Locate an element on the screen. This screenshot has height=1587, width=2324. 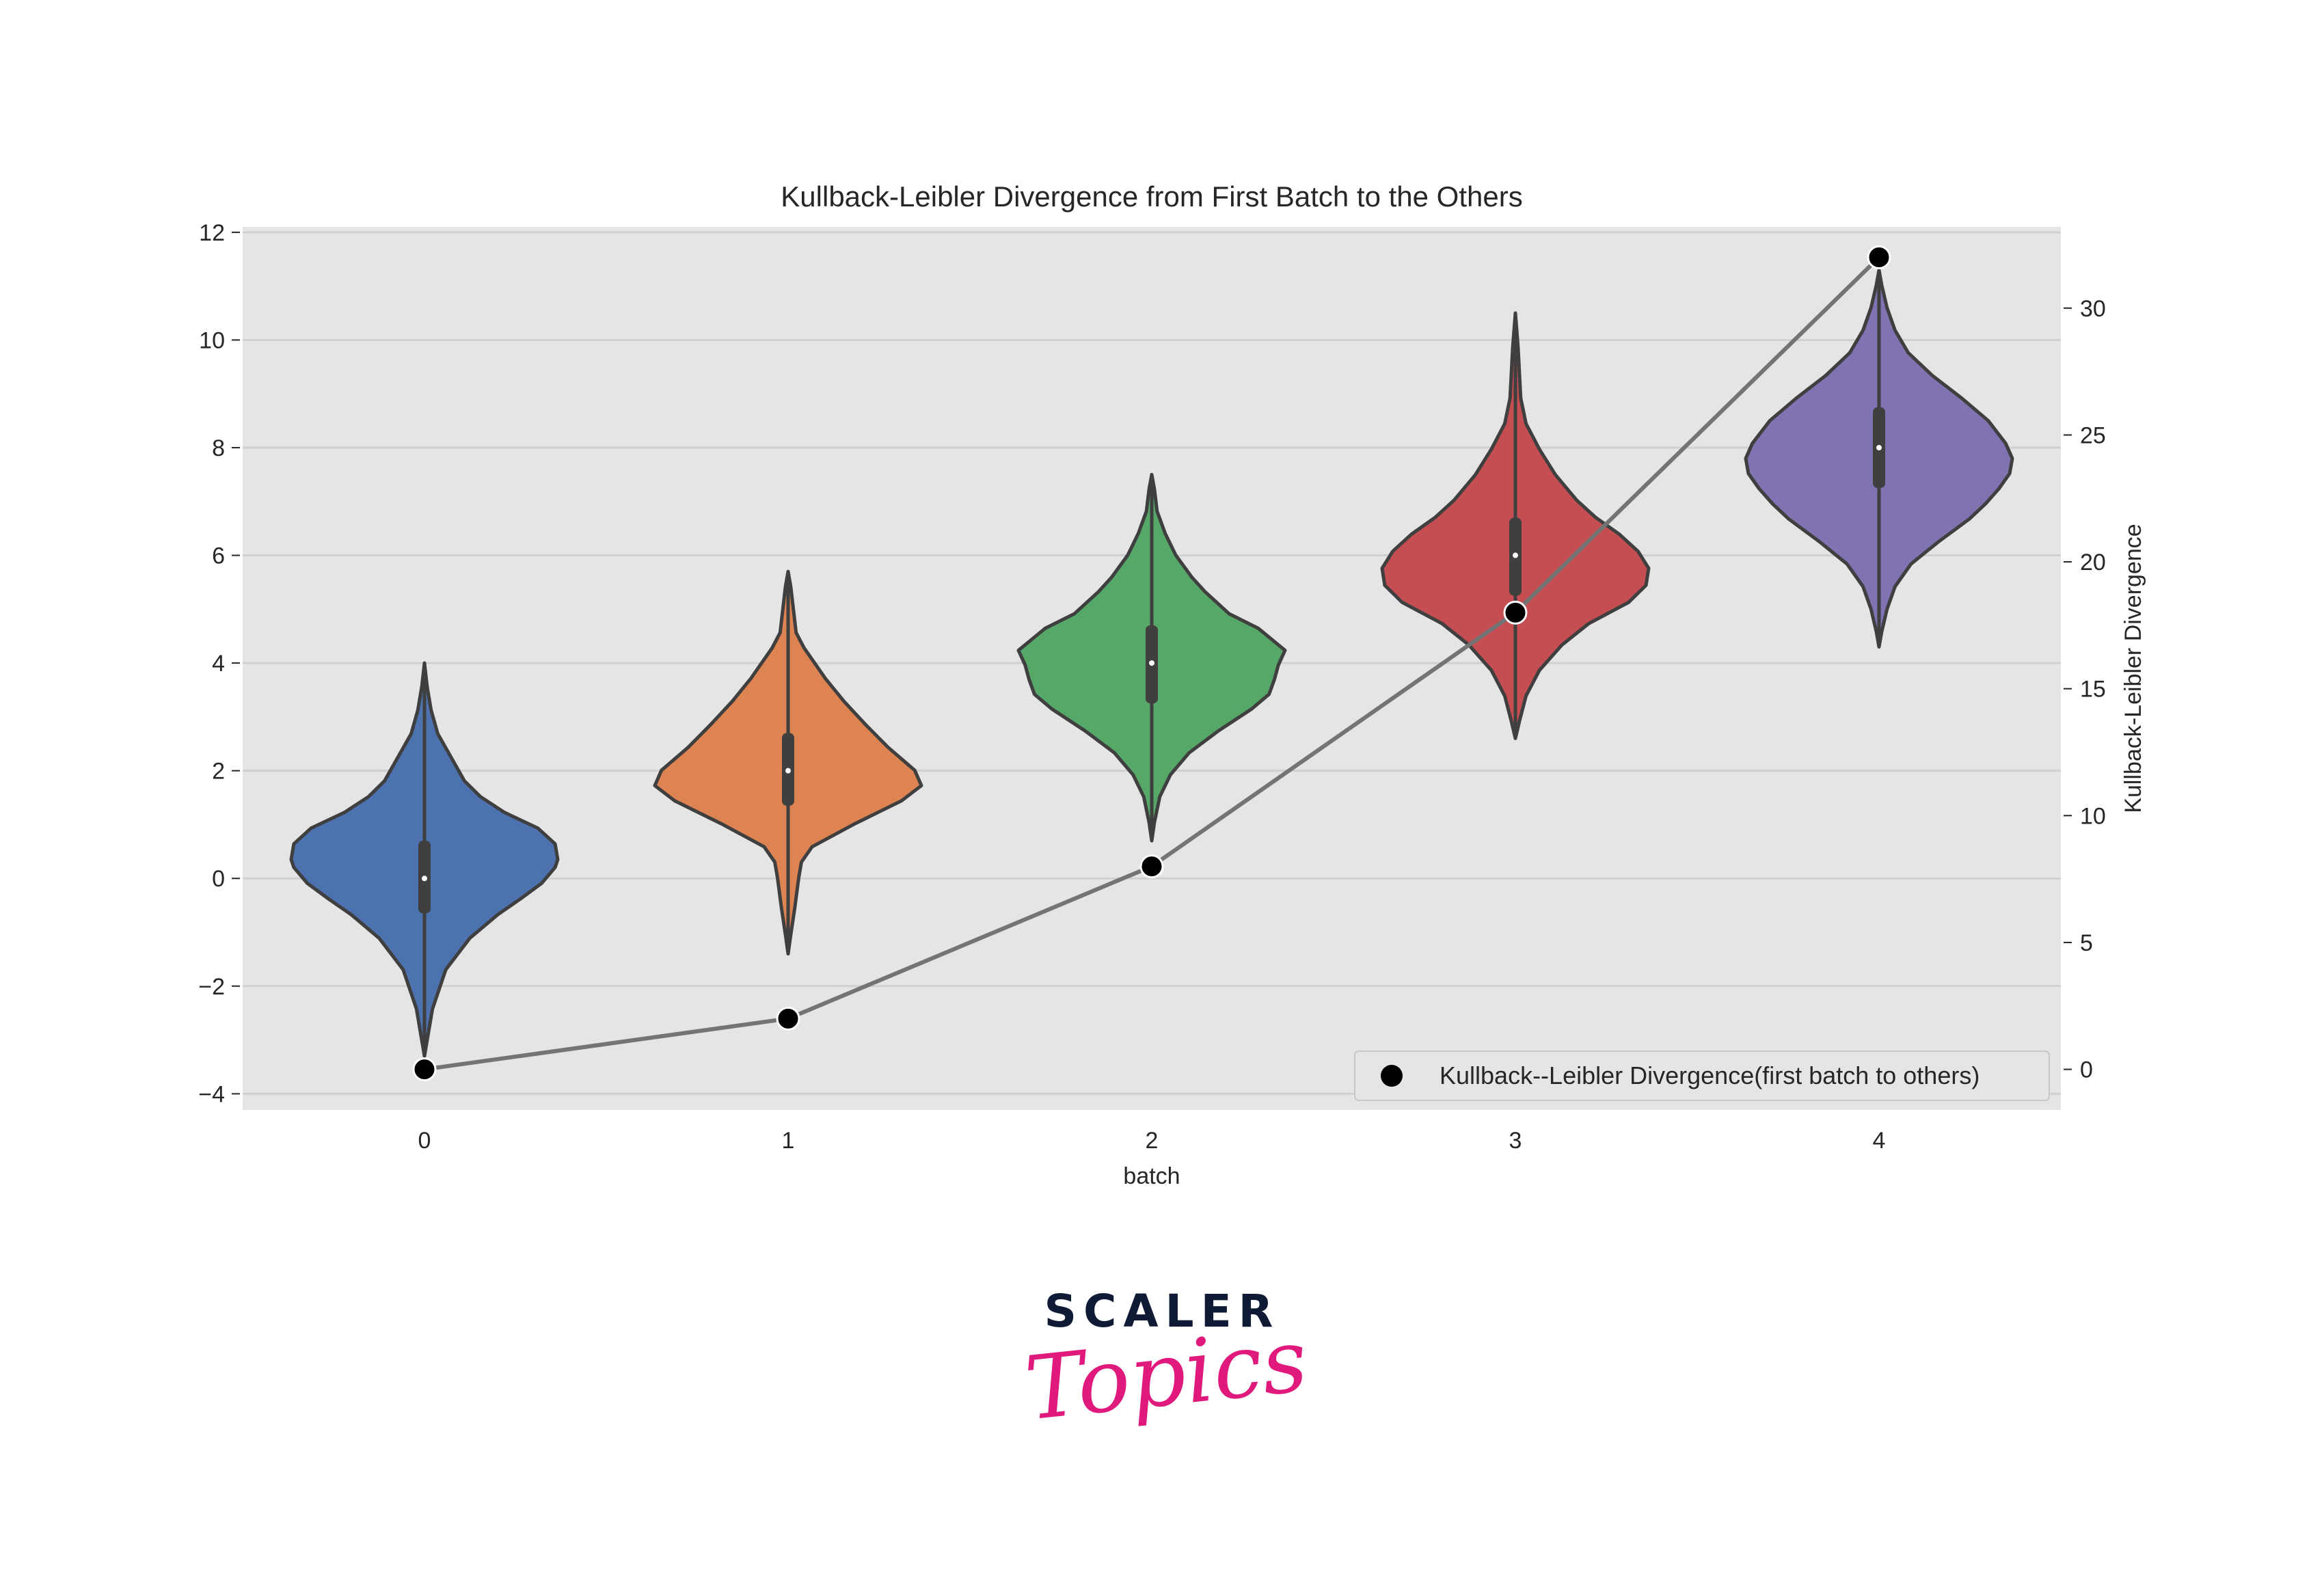
right-y-tick-label: 0 is located at coordinates (2086, 1070).